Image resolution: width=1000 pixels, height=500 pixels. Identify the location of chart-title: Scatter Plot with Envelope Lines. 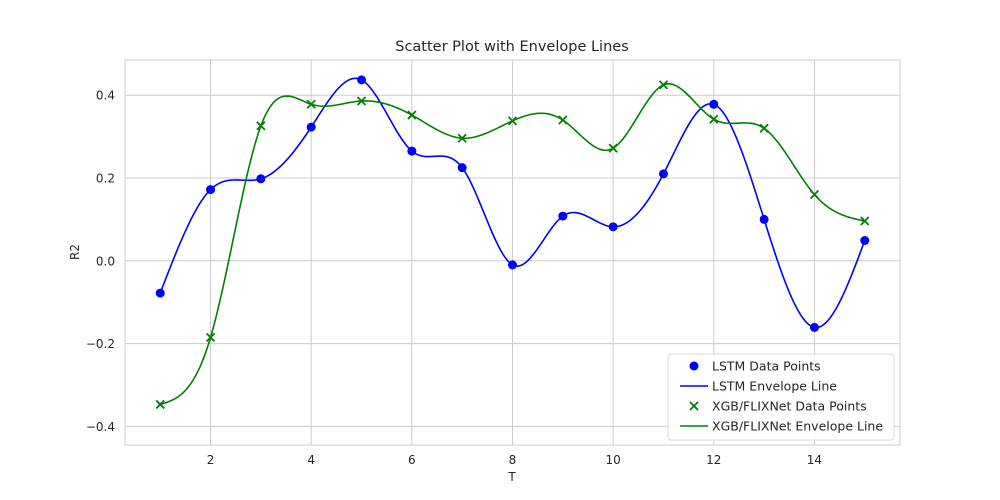
(512, 47).